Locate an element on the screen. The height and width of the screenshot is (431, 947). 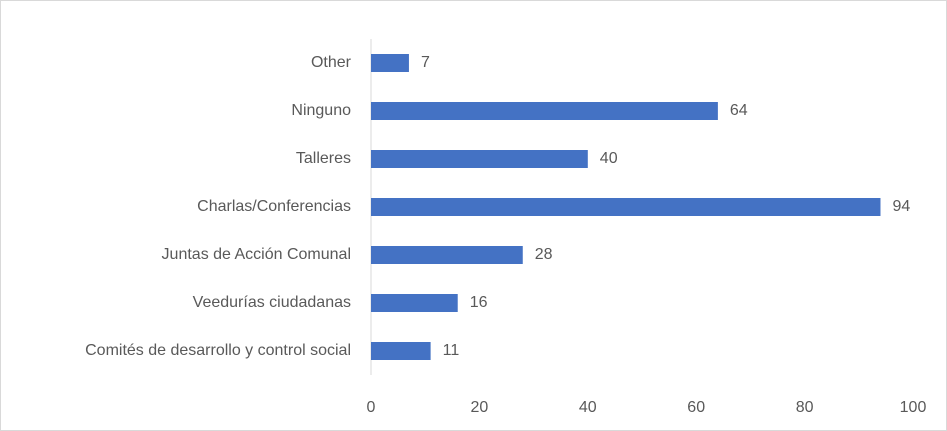
y-tick-label: Veedurías ciudadanas is located at coordinates (272, 302).